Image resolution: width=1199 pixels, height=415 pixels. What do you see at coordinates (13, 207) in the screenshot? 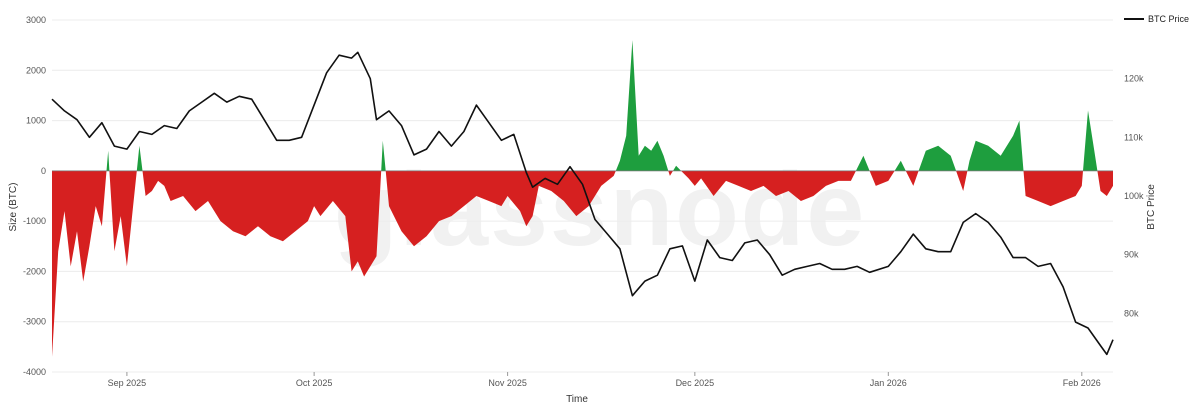
I see `y-axis-title: Size (BTC)` at bounding box center [13, 207].